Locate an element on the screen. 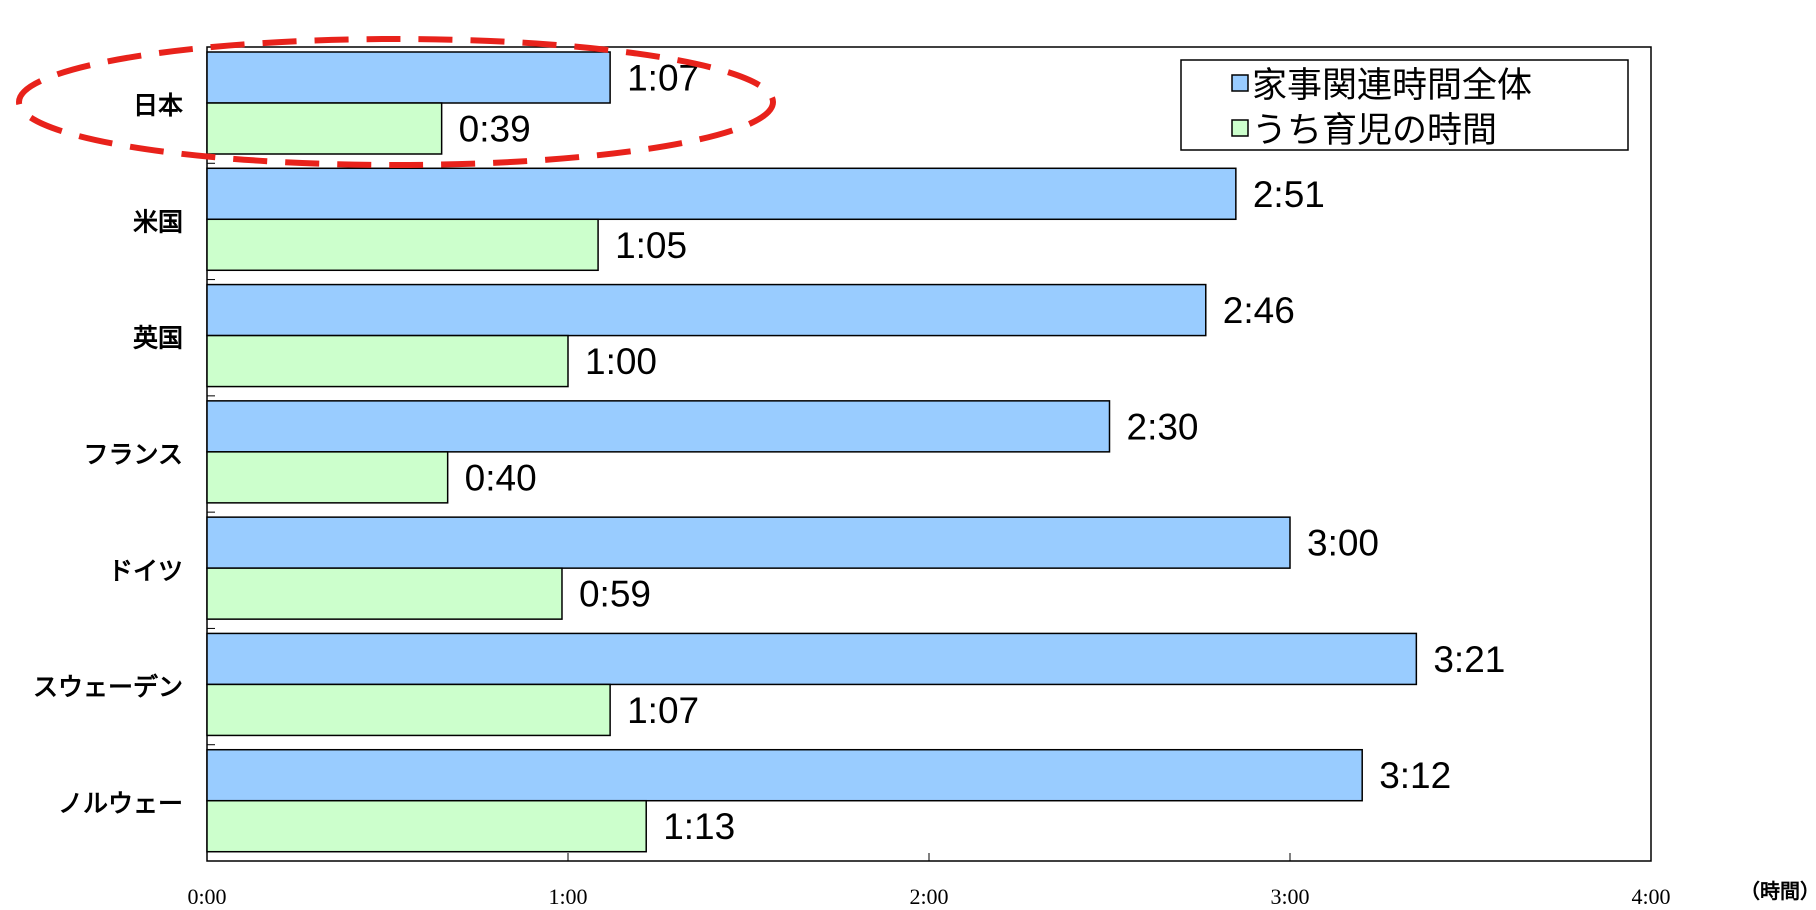 The image size is (1816, 910). legend-swatch-childcare is located at coordinates (1240, 128).